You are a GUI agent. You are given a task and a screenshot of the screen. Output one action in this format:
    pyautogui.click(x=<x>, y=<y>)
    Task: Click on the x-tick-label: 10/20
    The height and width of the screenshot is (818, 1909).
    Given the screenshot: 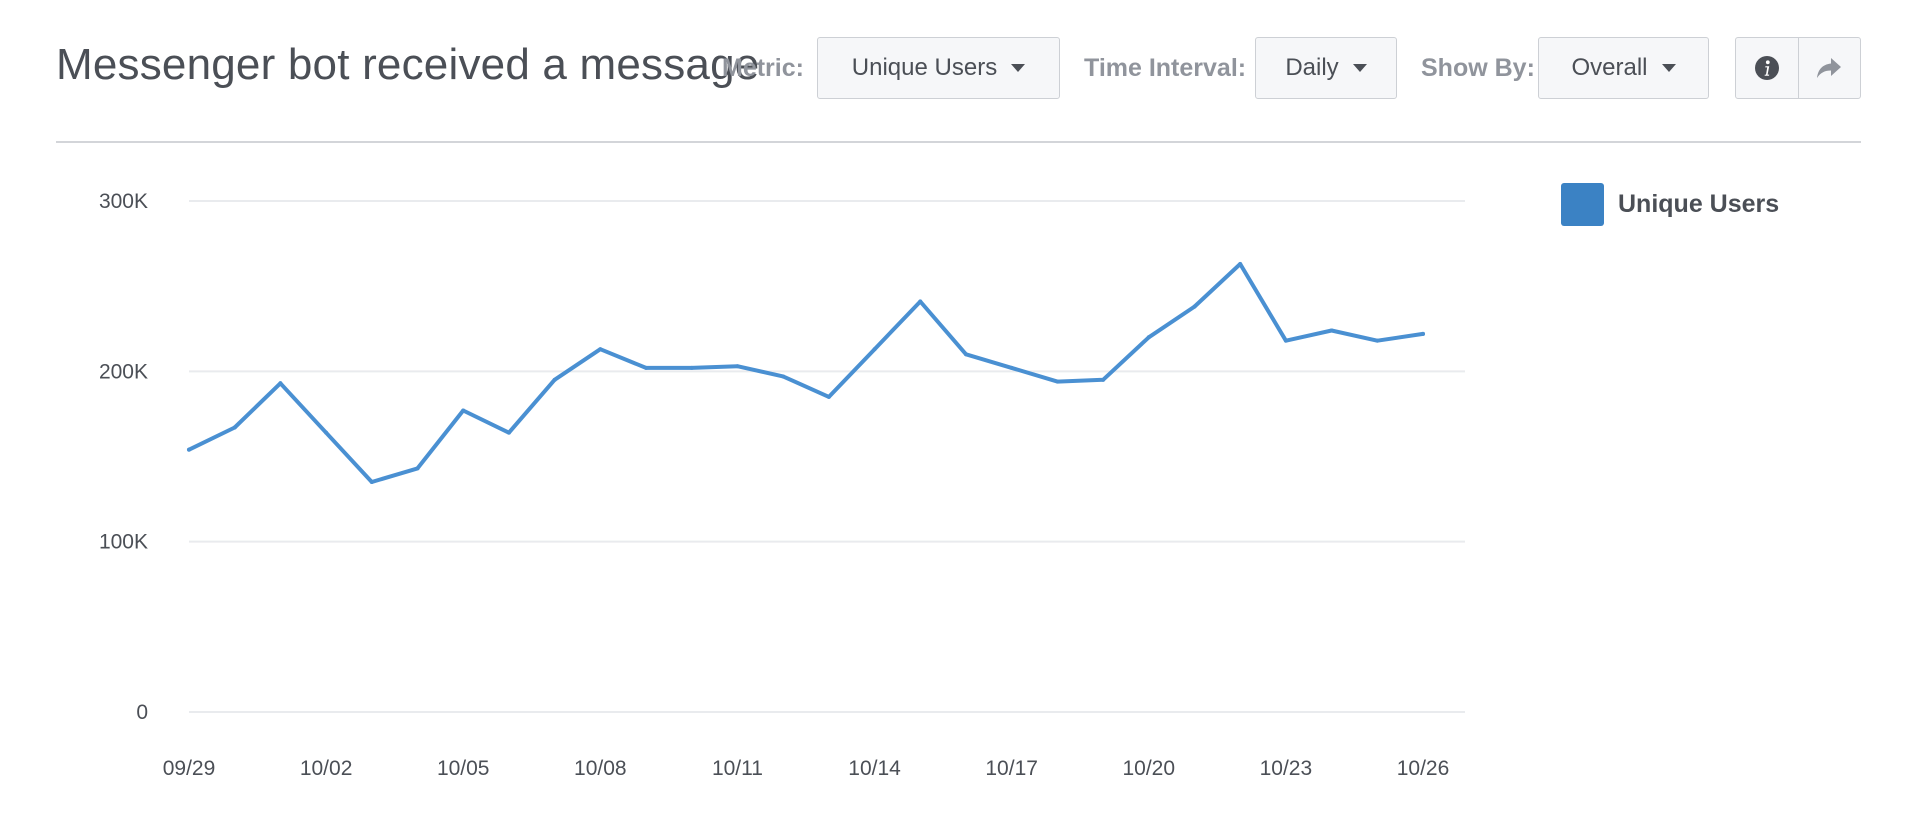 What is the action you would take?
    pyautogui.click(x=1148, y=768)
    